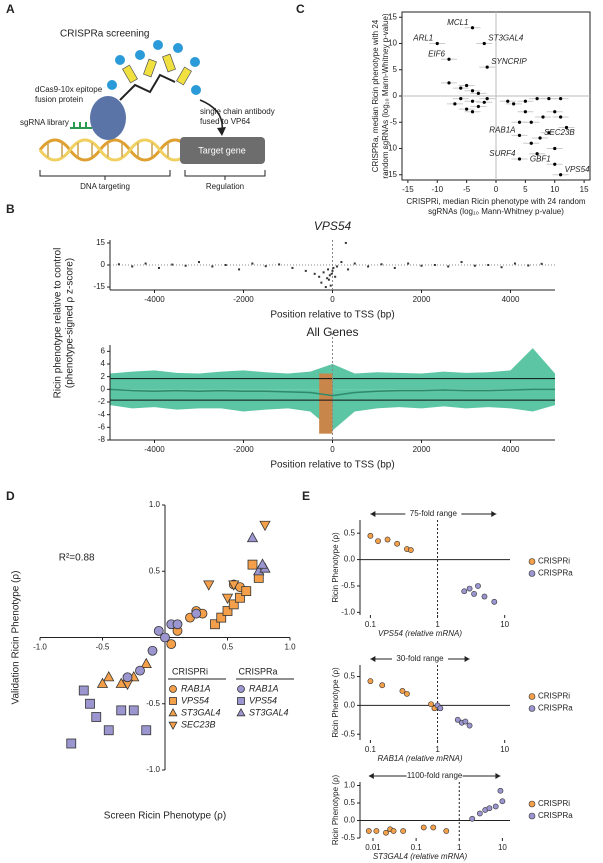 This screenshot has height=863, width=603. Describe the element at coordinates (506, 38) in the screenshot. I see `point-label: ST3GAL4` at that location.